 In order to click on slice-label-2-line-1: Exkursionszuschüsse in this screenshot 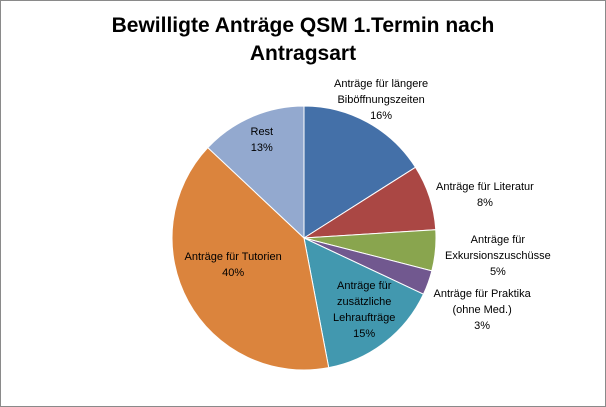, I will do `click(498, 256)`.